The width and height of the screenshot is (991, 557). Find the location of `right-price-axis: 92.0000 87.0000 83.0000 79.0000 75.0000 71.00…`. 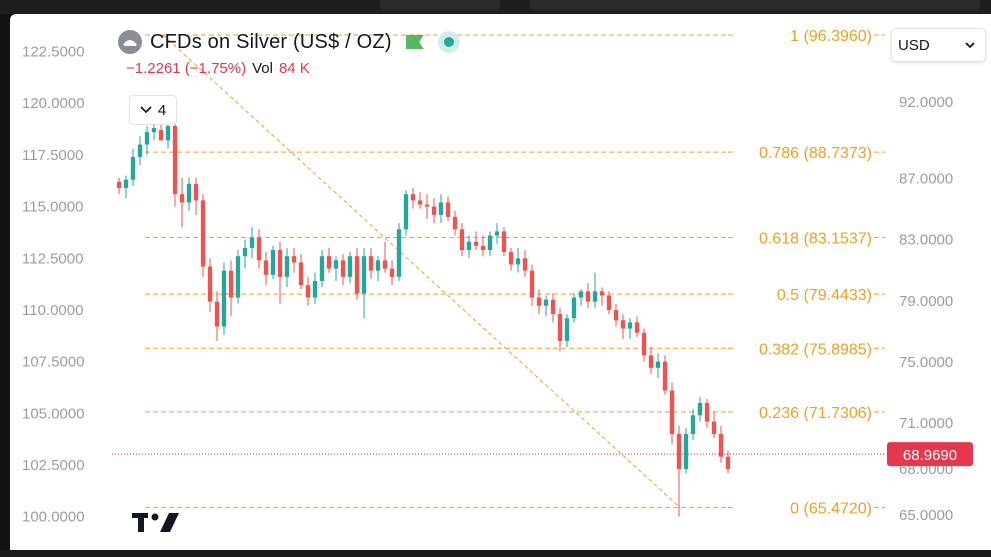

right-price-axis: 92.0000 87.0000 83.0000 79.0000 75.0000 71.00… is located at coordinates (926, 309).